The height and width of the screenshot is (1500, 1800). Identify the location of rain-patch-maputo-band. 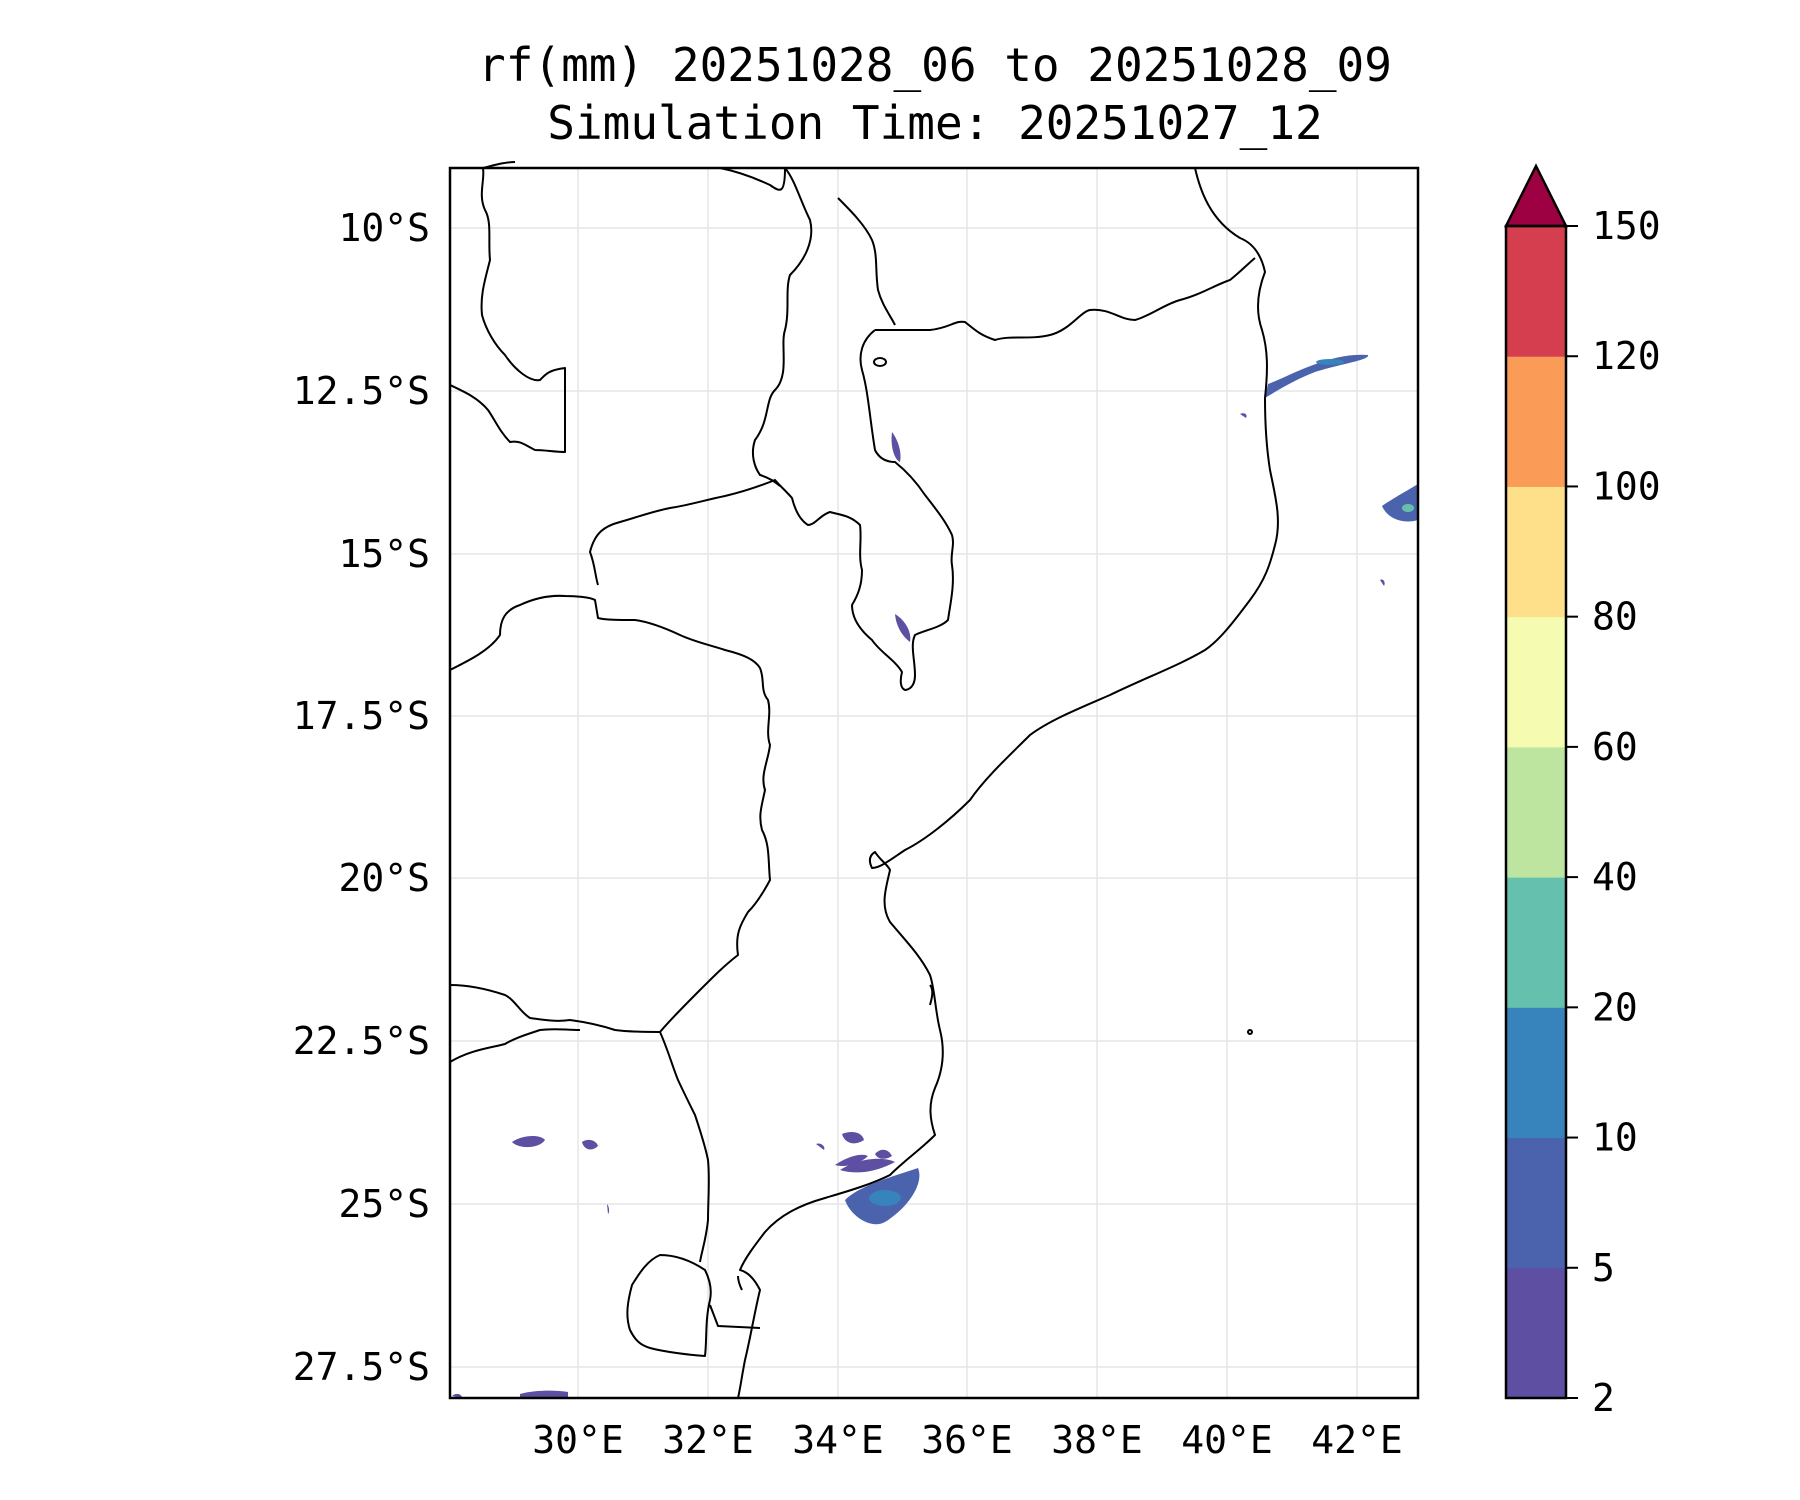
(867, 1165).